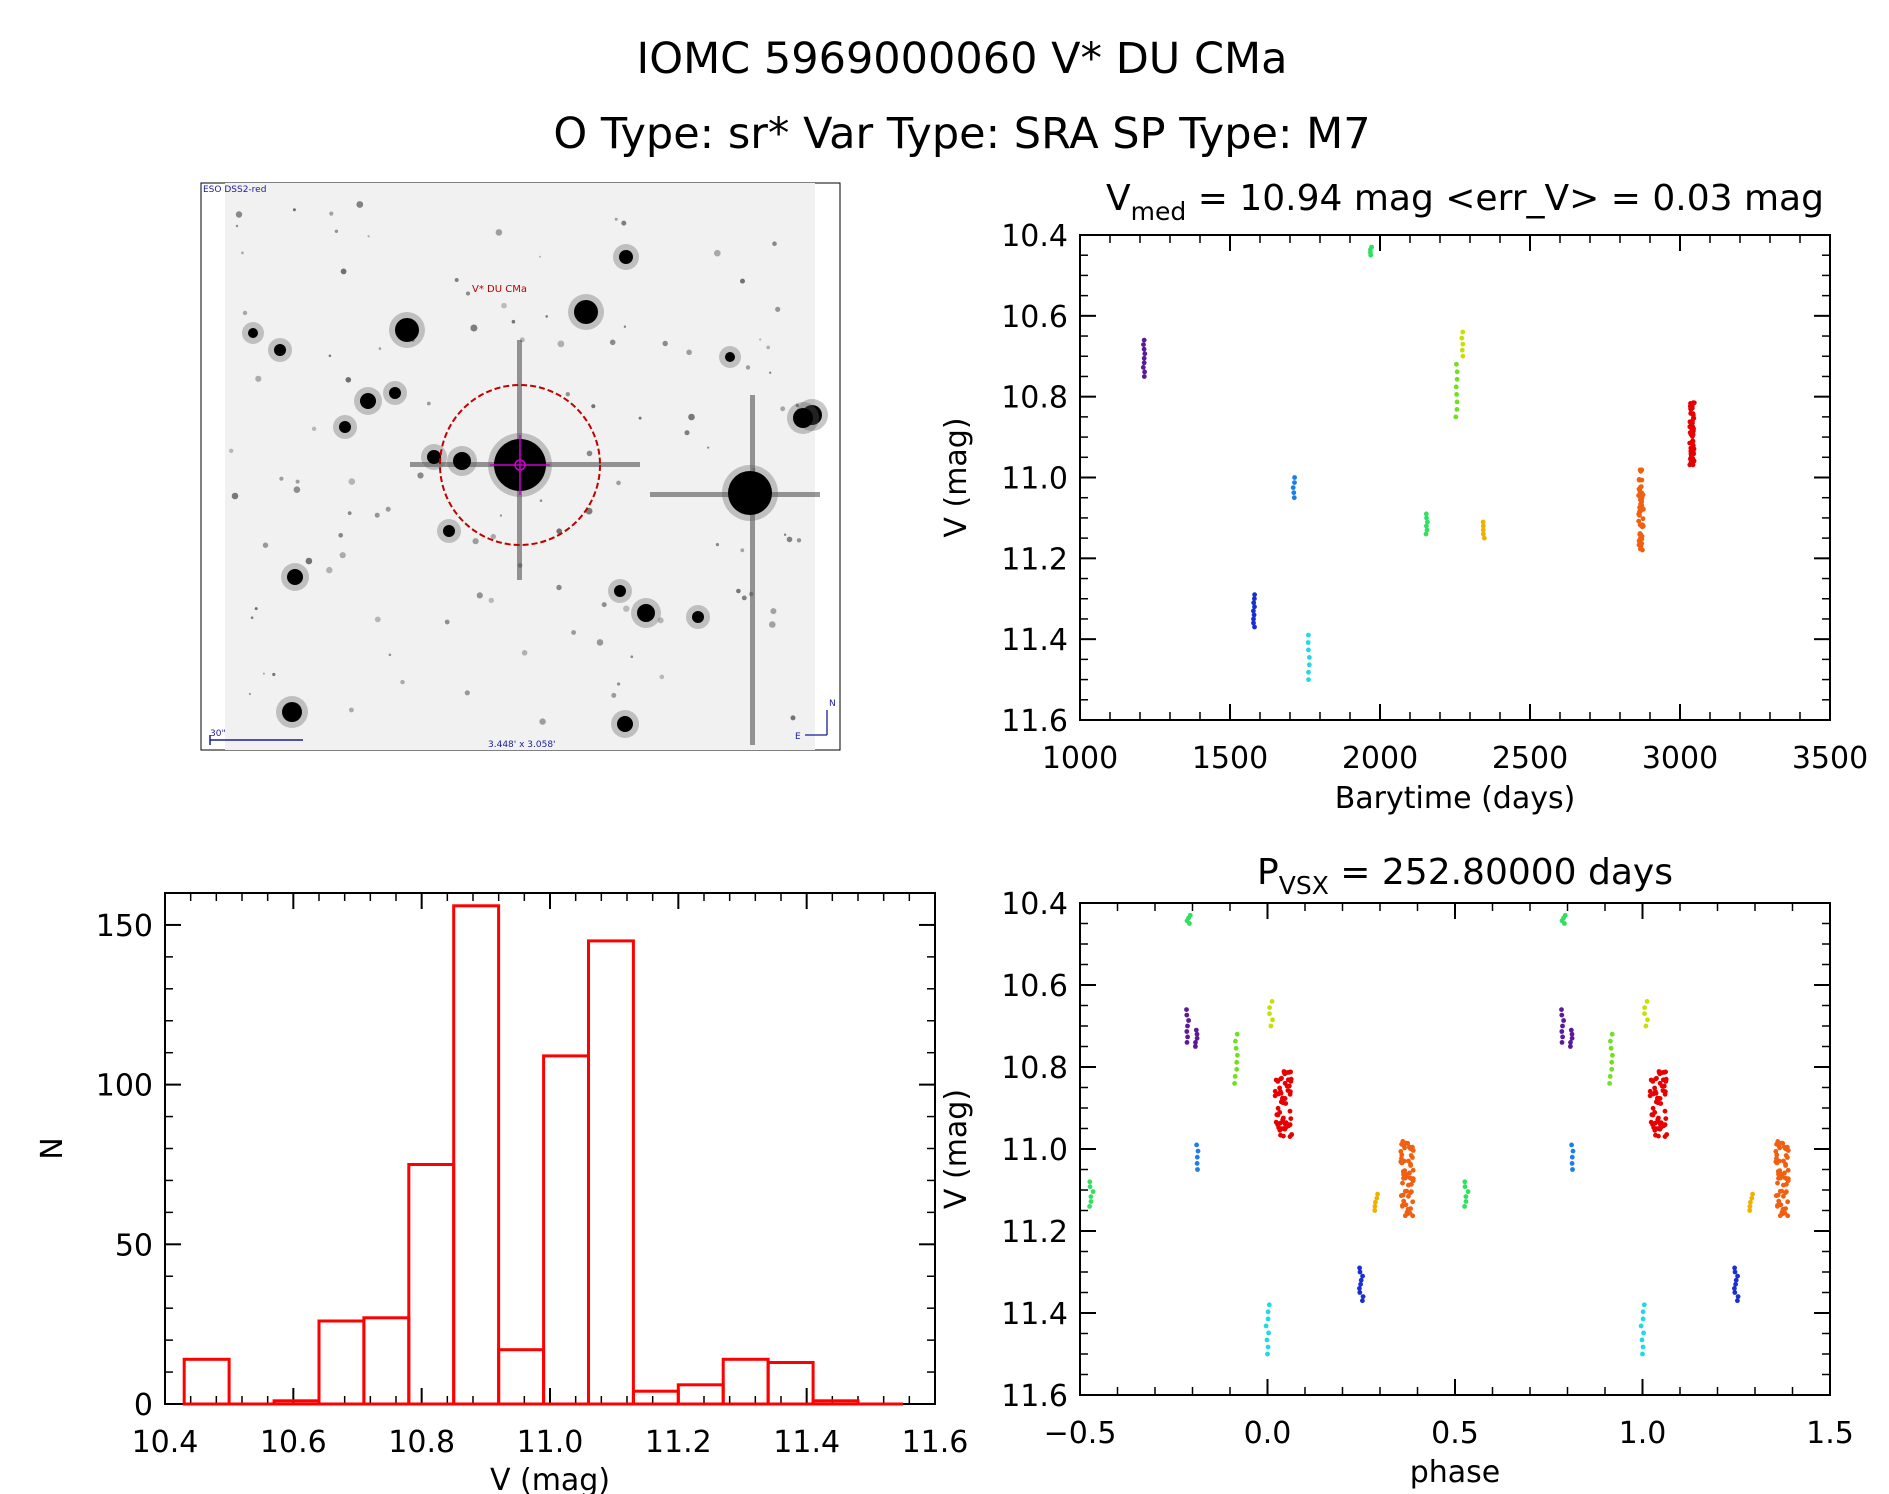 Image resolution: width=1889 pixels, height=1494 pixels. Describe the element at coordinates (1455, 1472) in the screenshot. I see `phased-xlabel: phase` at that location.